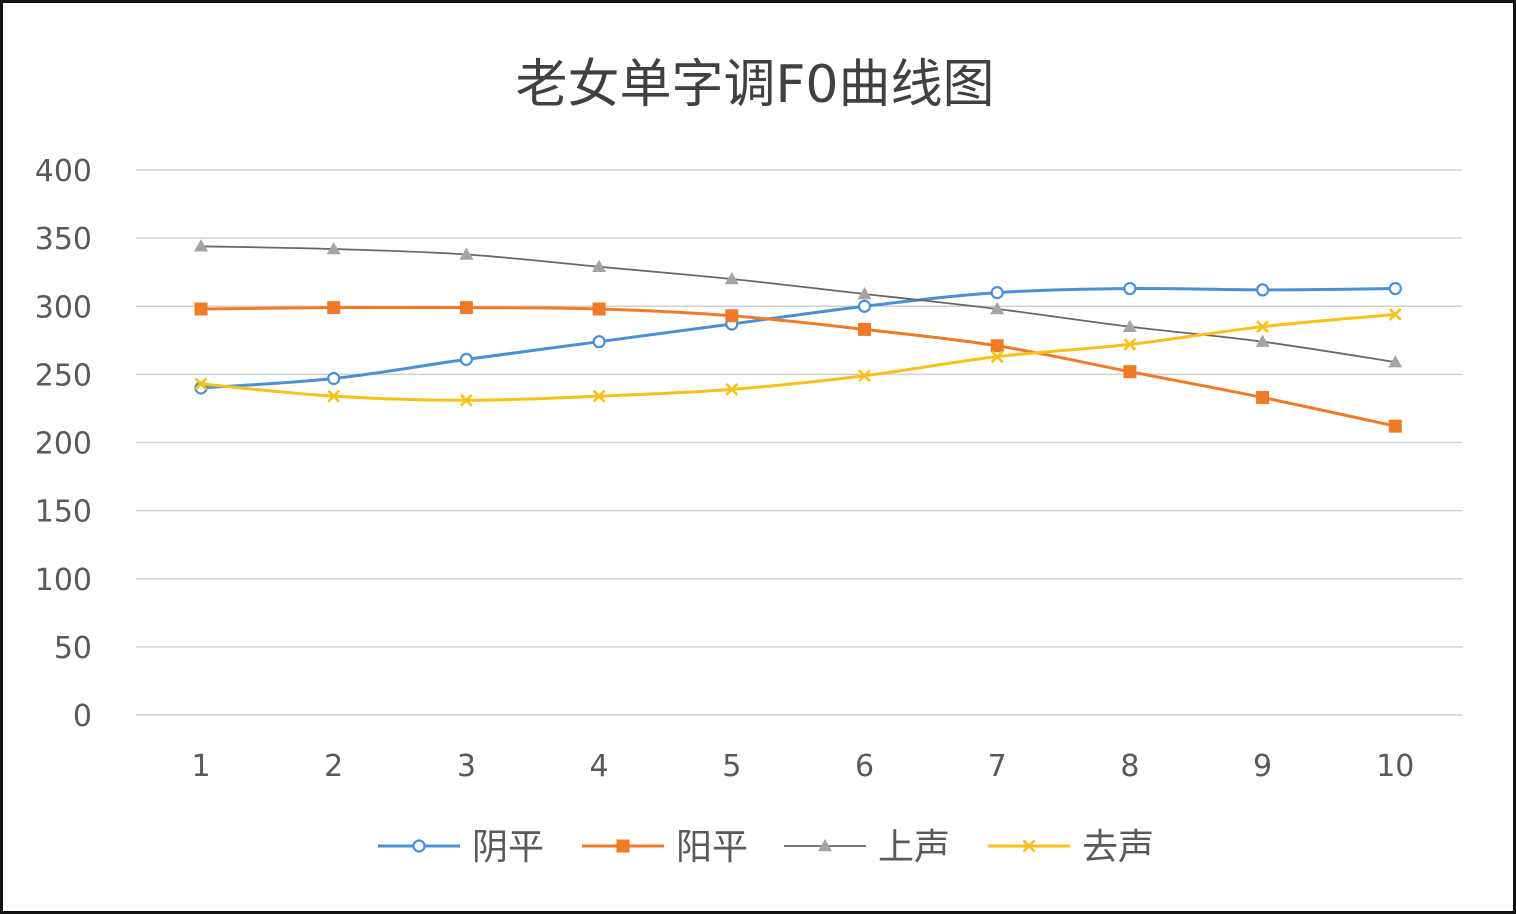 Image resolution: width=1516 pixels, height=914 pixels. Describe the element at coordinates (914, 847) in the screenshot. I see `legend-label: 上声` at that location.